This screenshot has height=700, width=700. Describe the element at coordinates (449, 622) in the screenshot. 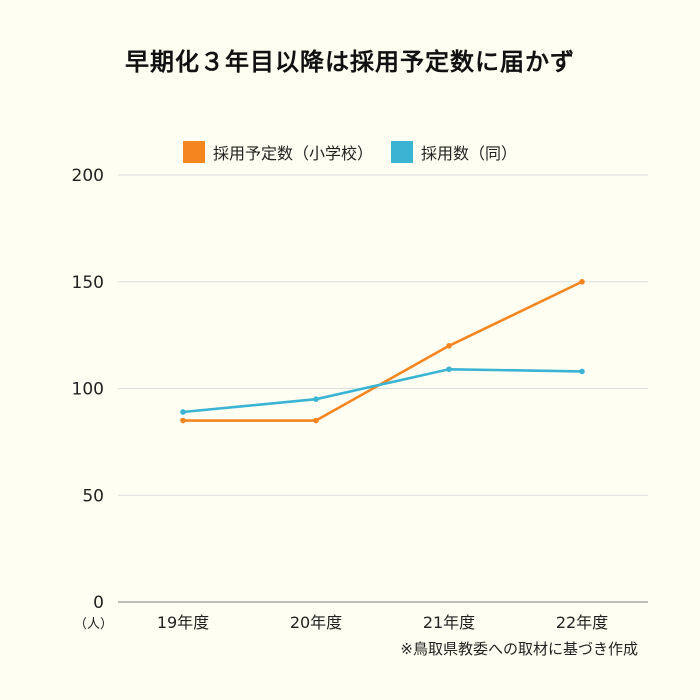

I see `x-tick-label: 21年度` at that location.